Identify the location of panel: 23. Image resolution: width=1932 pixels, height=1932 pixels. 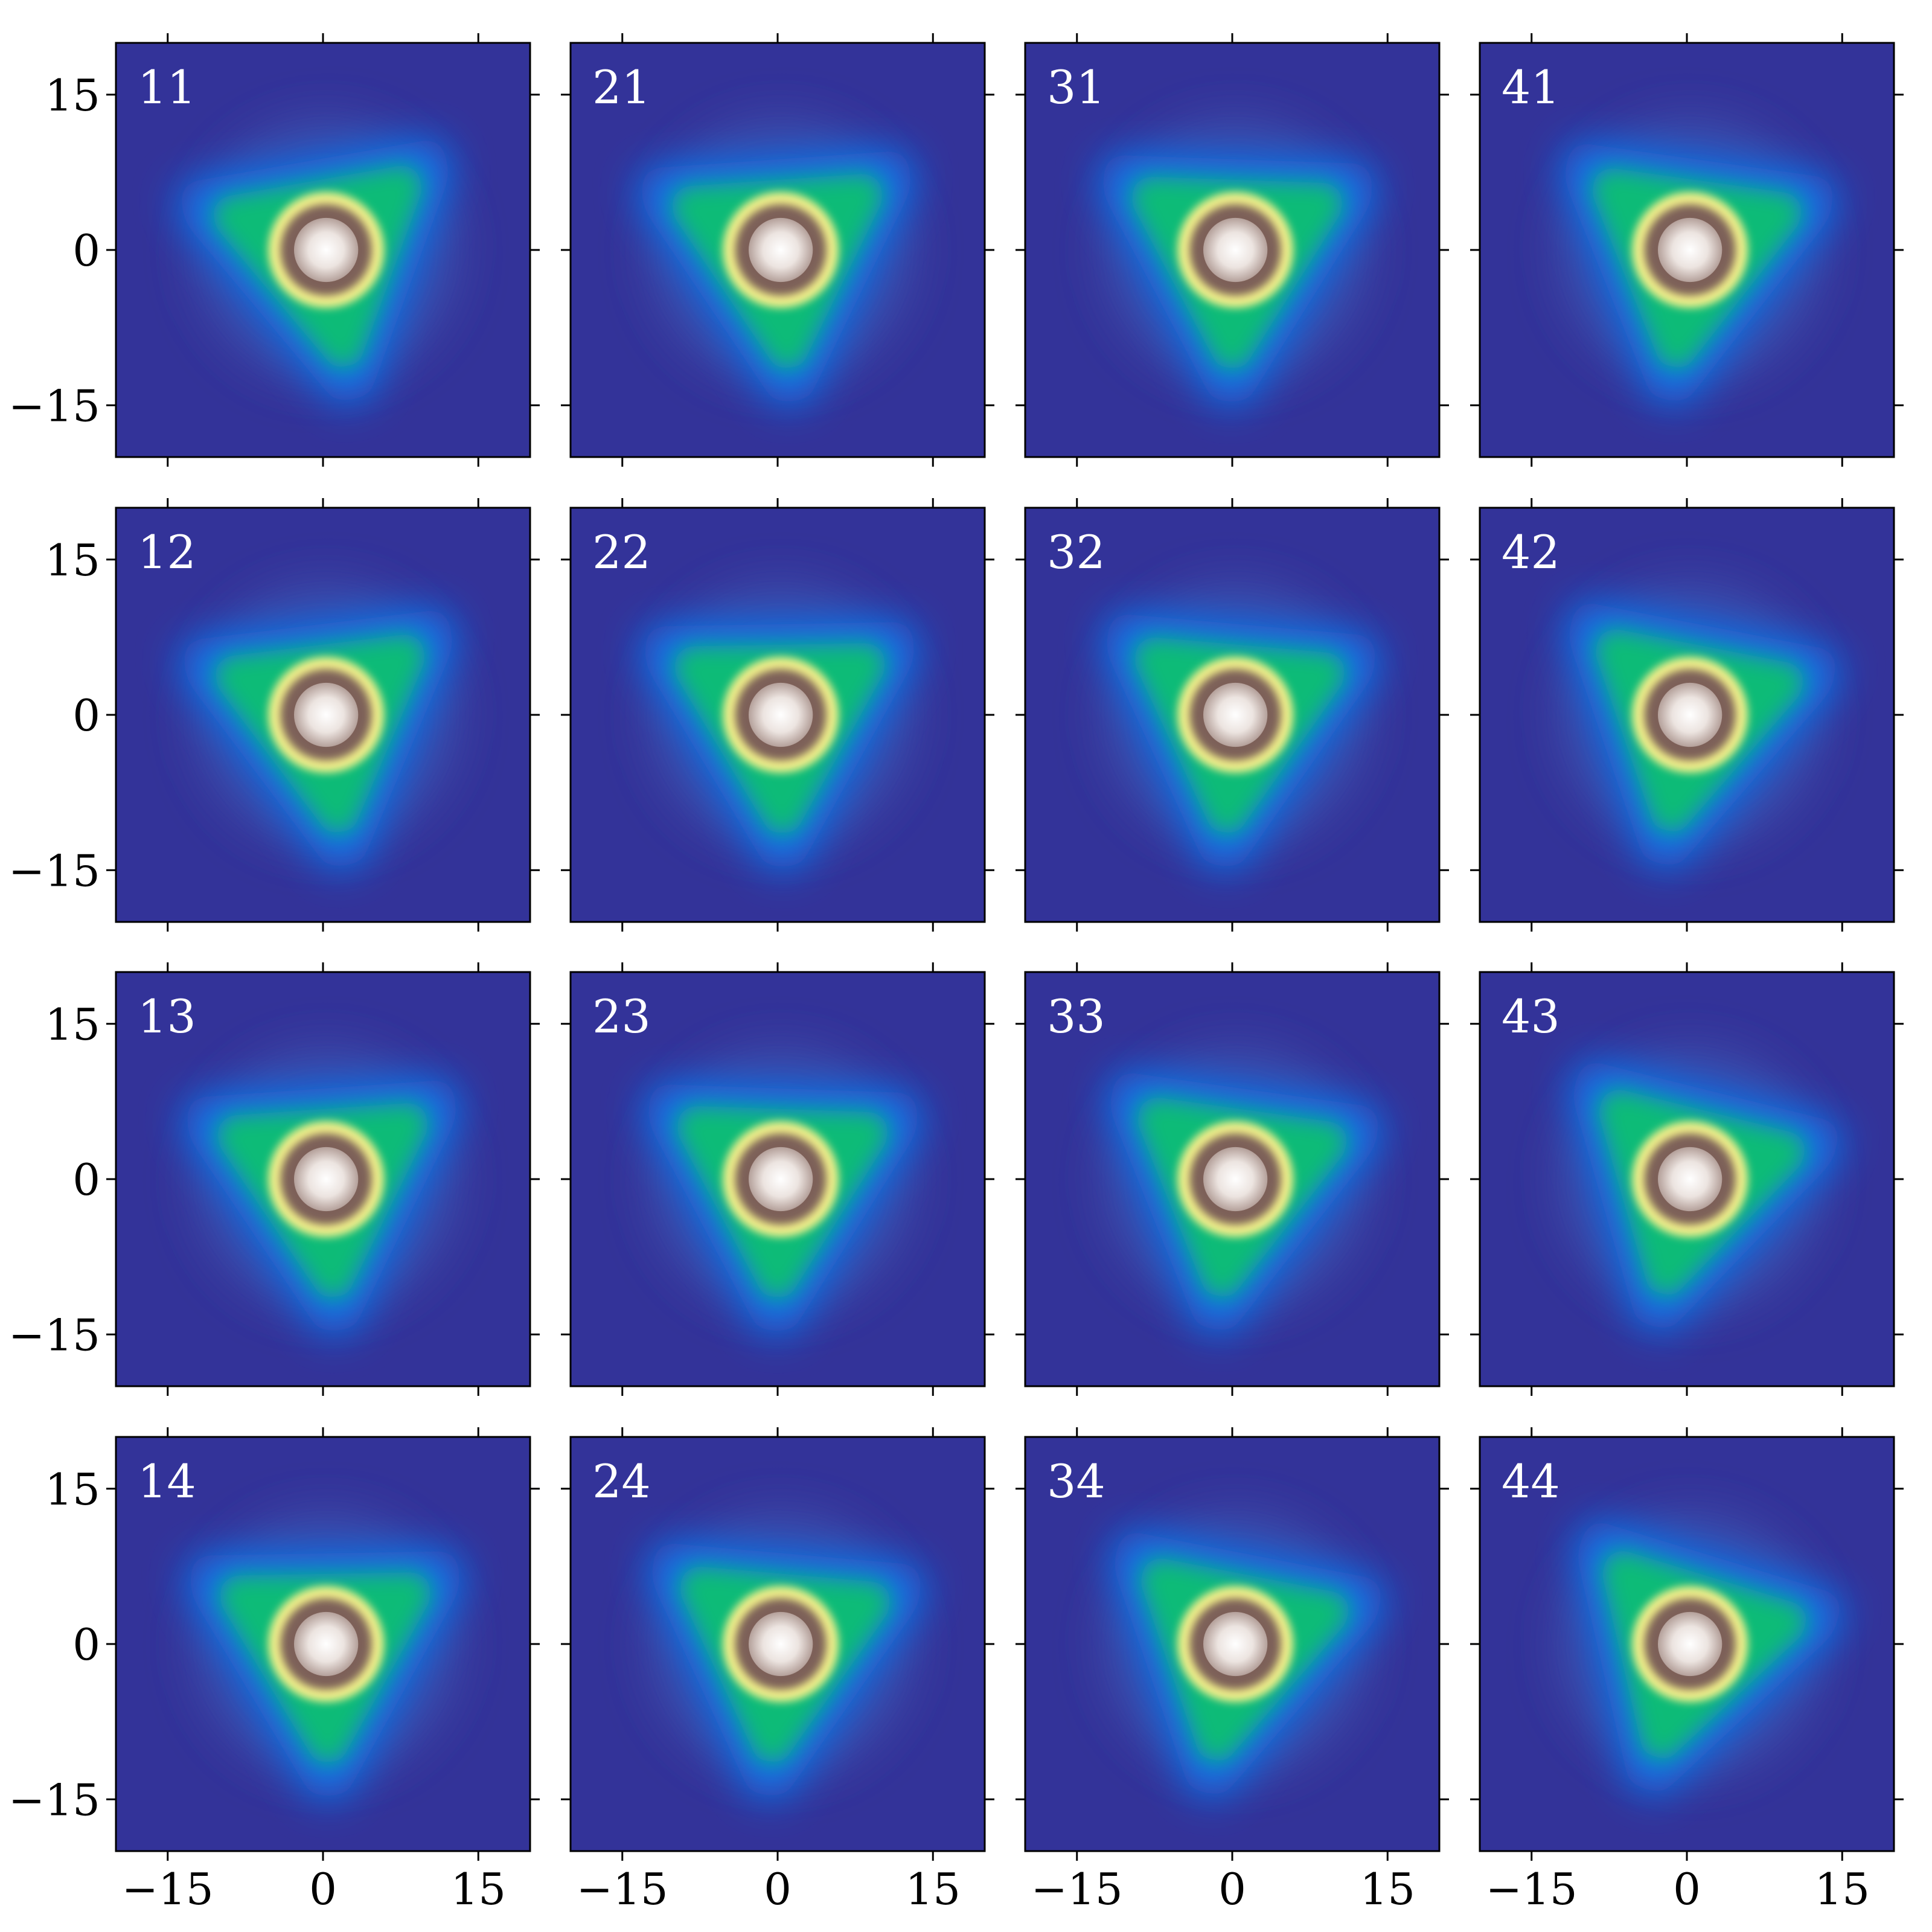
(777, 1179).